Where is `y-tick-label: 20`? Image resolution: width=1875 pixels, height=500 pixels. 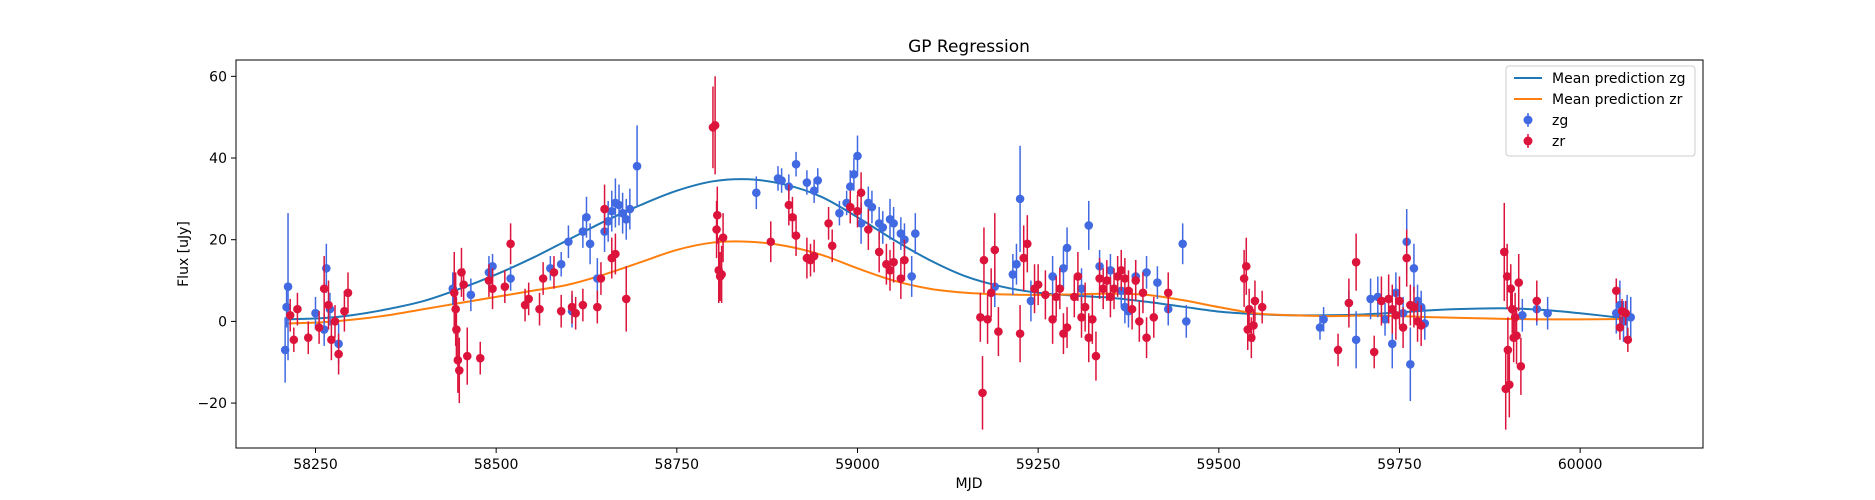
y-tick-label: 20 is located at coordinates (218, 241).